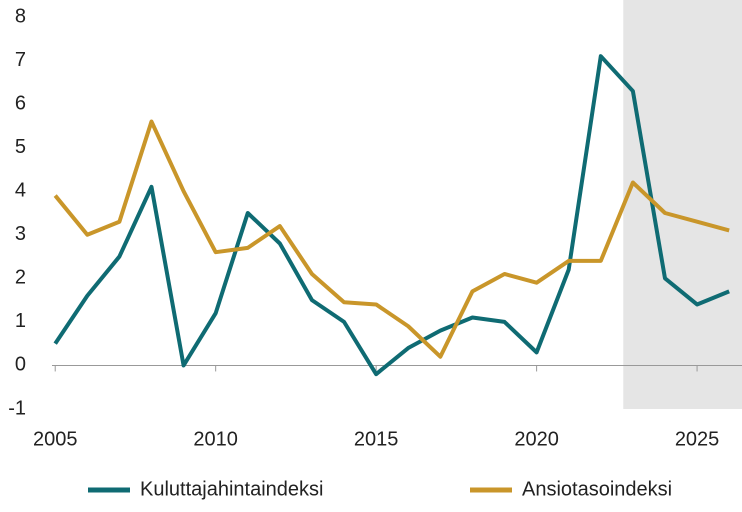 This screenshot has width=742, height=512. Describe the element at coordinates (597, 489) in the screenshot. I see `legend-label: Ansiotasoindeksi` at that location.